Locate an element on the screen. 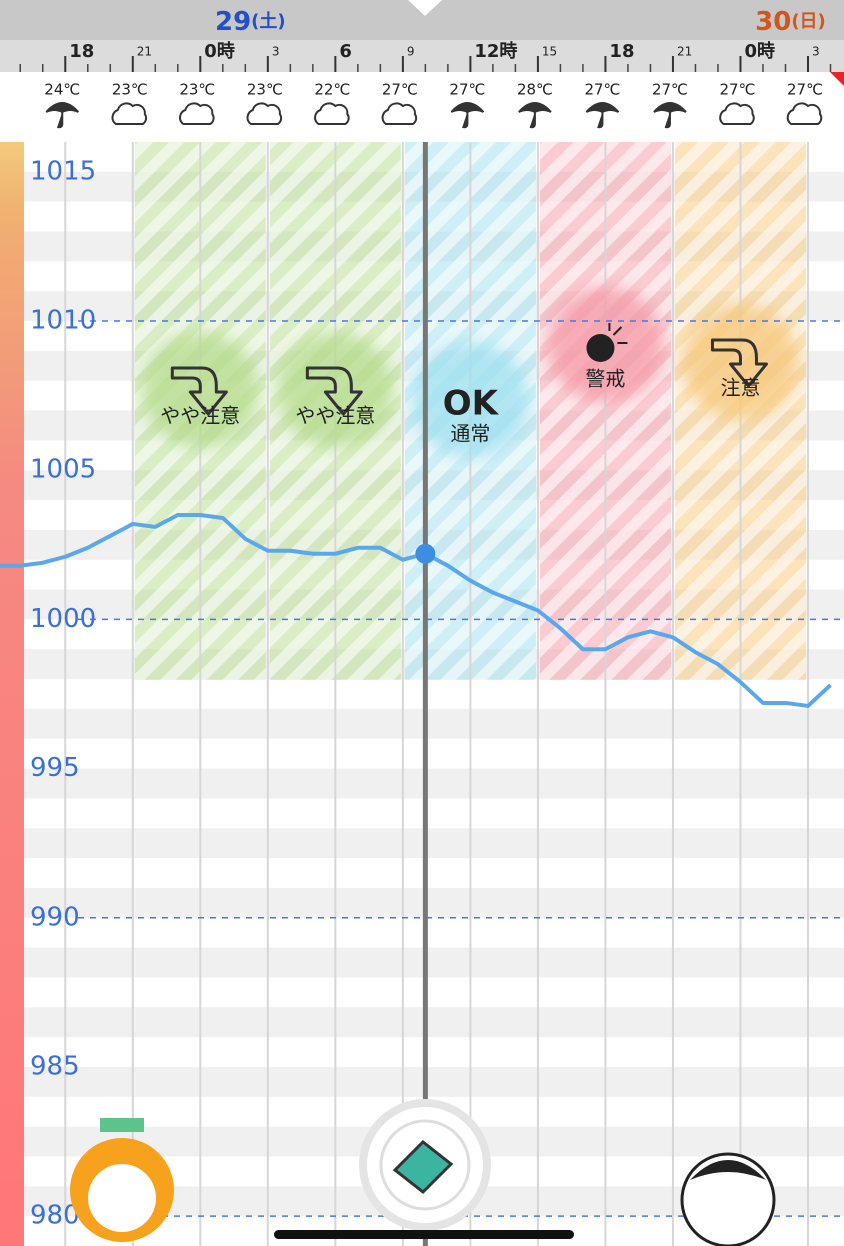 The height and width of the screenshot is (1246, 844). x-tick-label: 15 is located at coordinates (549, 52).